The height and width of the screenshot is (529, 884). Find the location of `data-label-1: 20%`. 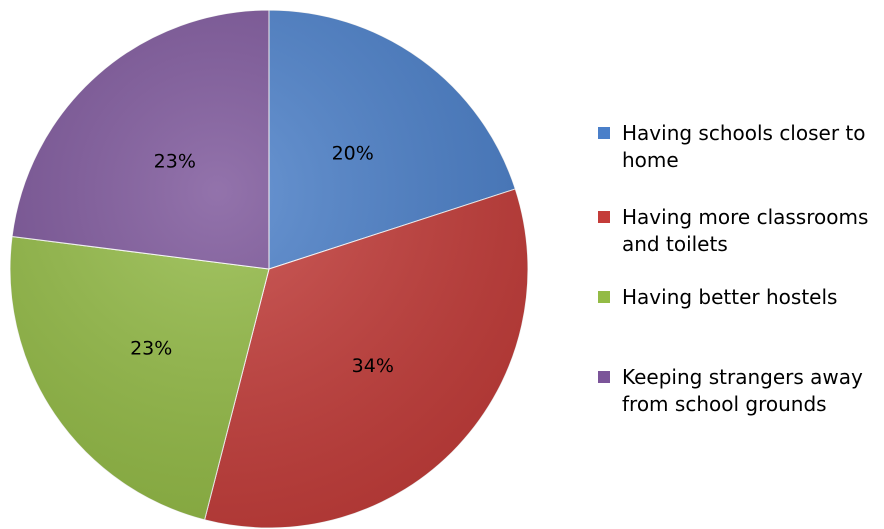

data-label-1: 20% is located at coordinates (353, 153).